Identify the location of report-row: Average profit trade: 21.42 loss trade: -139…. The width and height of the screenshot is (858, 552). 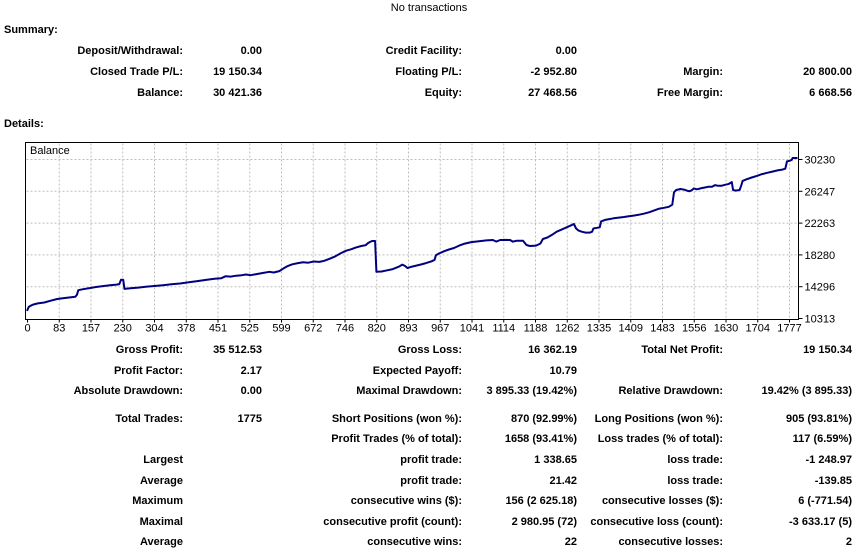
(429, 481).